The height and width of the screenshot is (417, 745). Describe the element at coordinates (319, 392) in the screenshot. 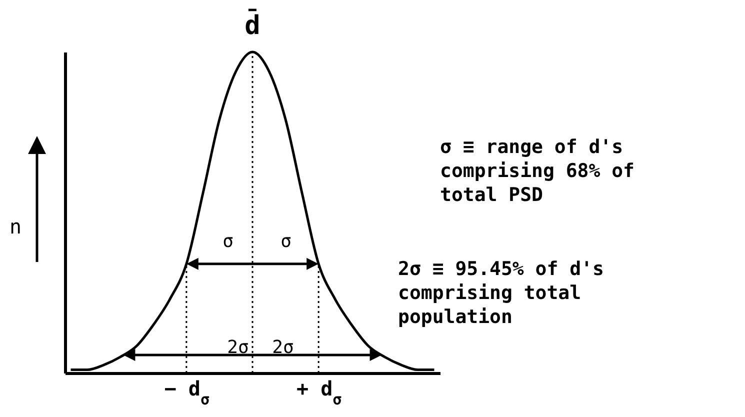

I see `x-tick-label: + d$_{σ}$` at that location.